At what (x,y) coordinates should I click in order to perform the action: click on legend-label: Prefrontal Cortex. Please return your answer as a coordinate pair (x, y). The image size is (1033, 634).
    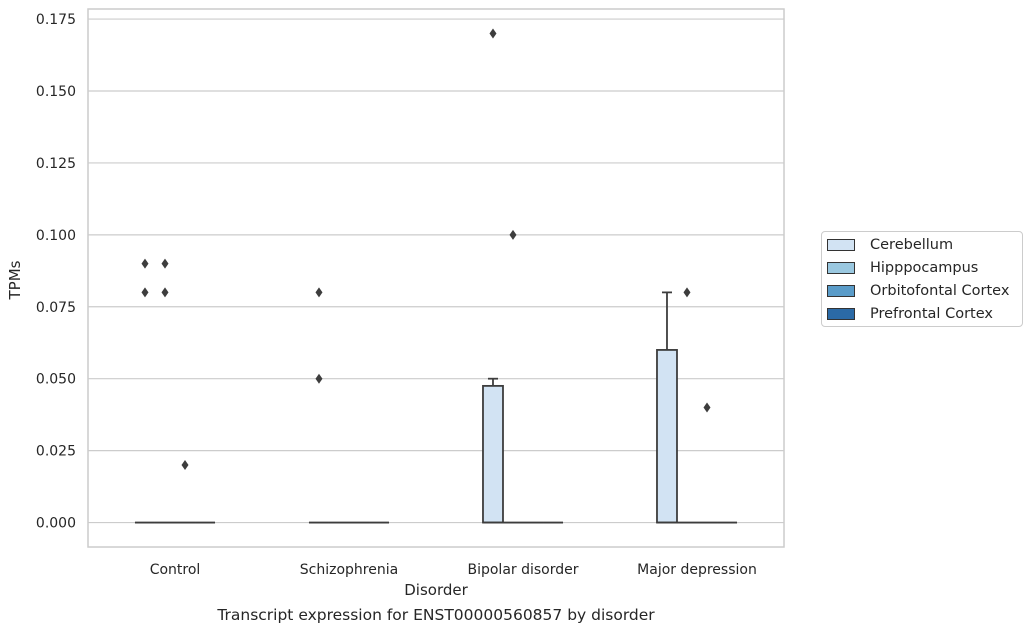
    Looking at the image, I should click on (931, 314).